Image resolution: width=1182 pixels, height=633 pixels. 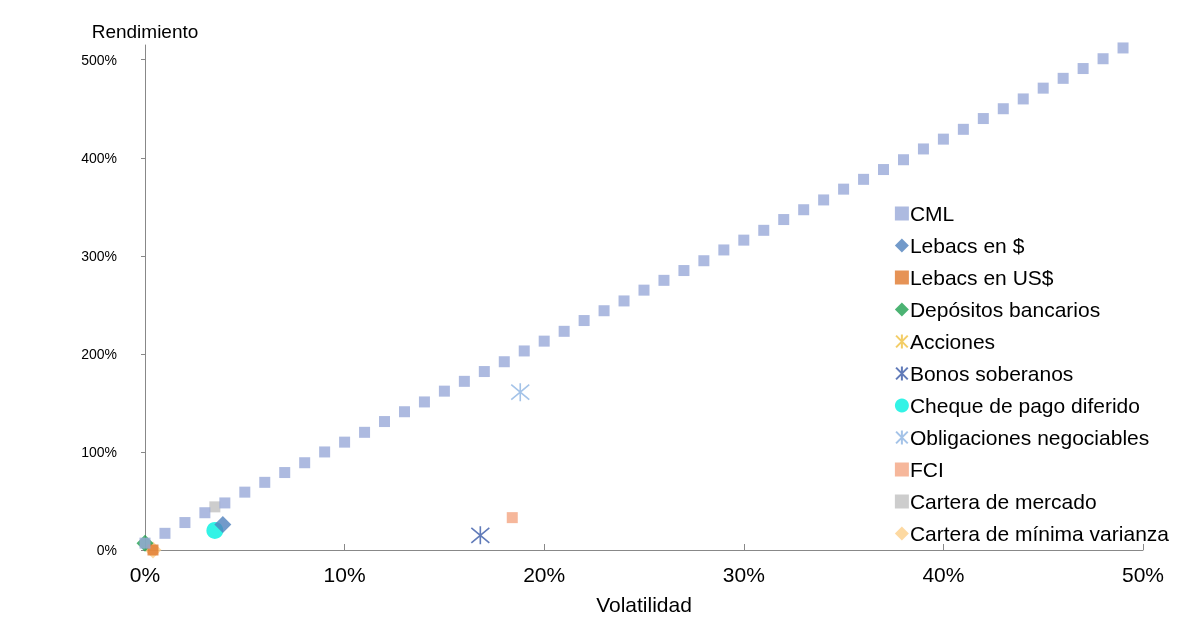 I want to click on legend-label: Cheque de pago diferido, so click(x=1024, y=405).